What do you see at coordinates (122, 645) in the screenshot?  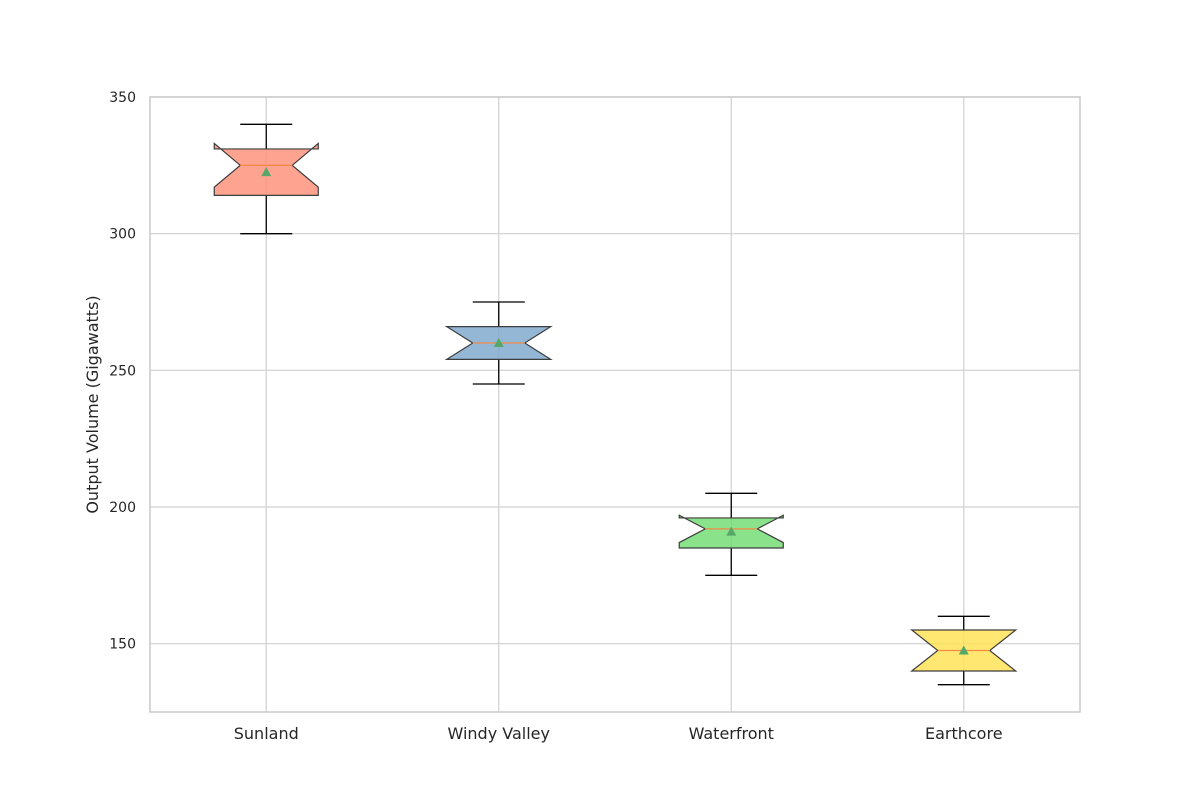 I see `y-tick-label: 150` at bounding box center [122, 645].